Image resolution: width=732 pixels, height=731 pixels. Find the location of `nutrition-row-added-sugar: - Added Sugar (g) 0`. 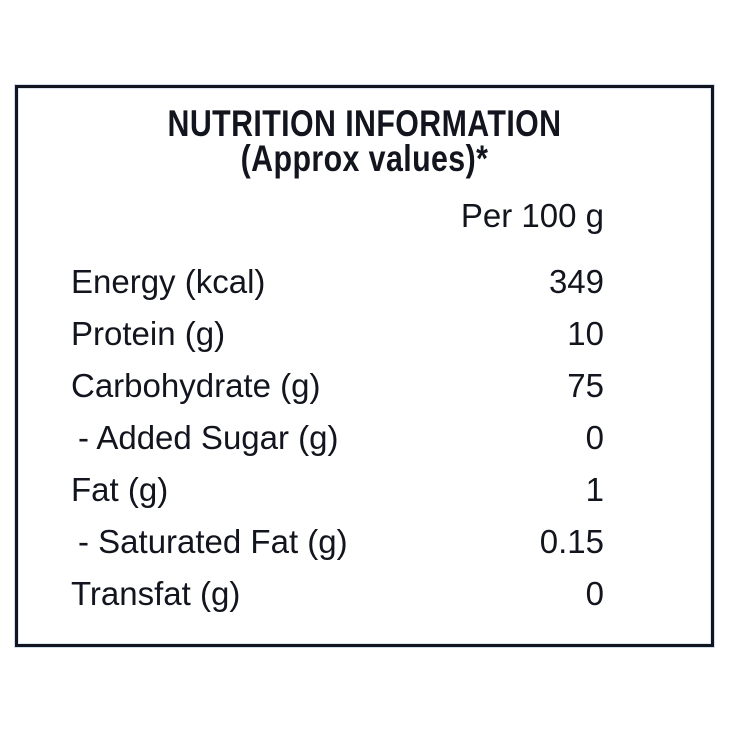

nutrition-row-added-sugar: - Added Sugar (g) 0 is located at coordinates (337, 438).